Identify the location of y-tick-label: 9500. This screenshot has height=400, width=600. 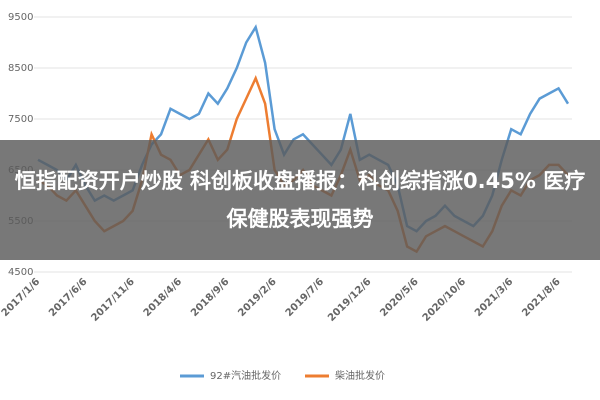
(20, 17).